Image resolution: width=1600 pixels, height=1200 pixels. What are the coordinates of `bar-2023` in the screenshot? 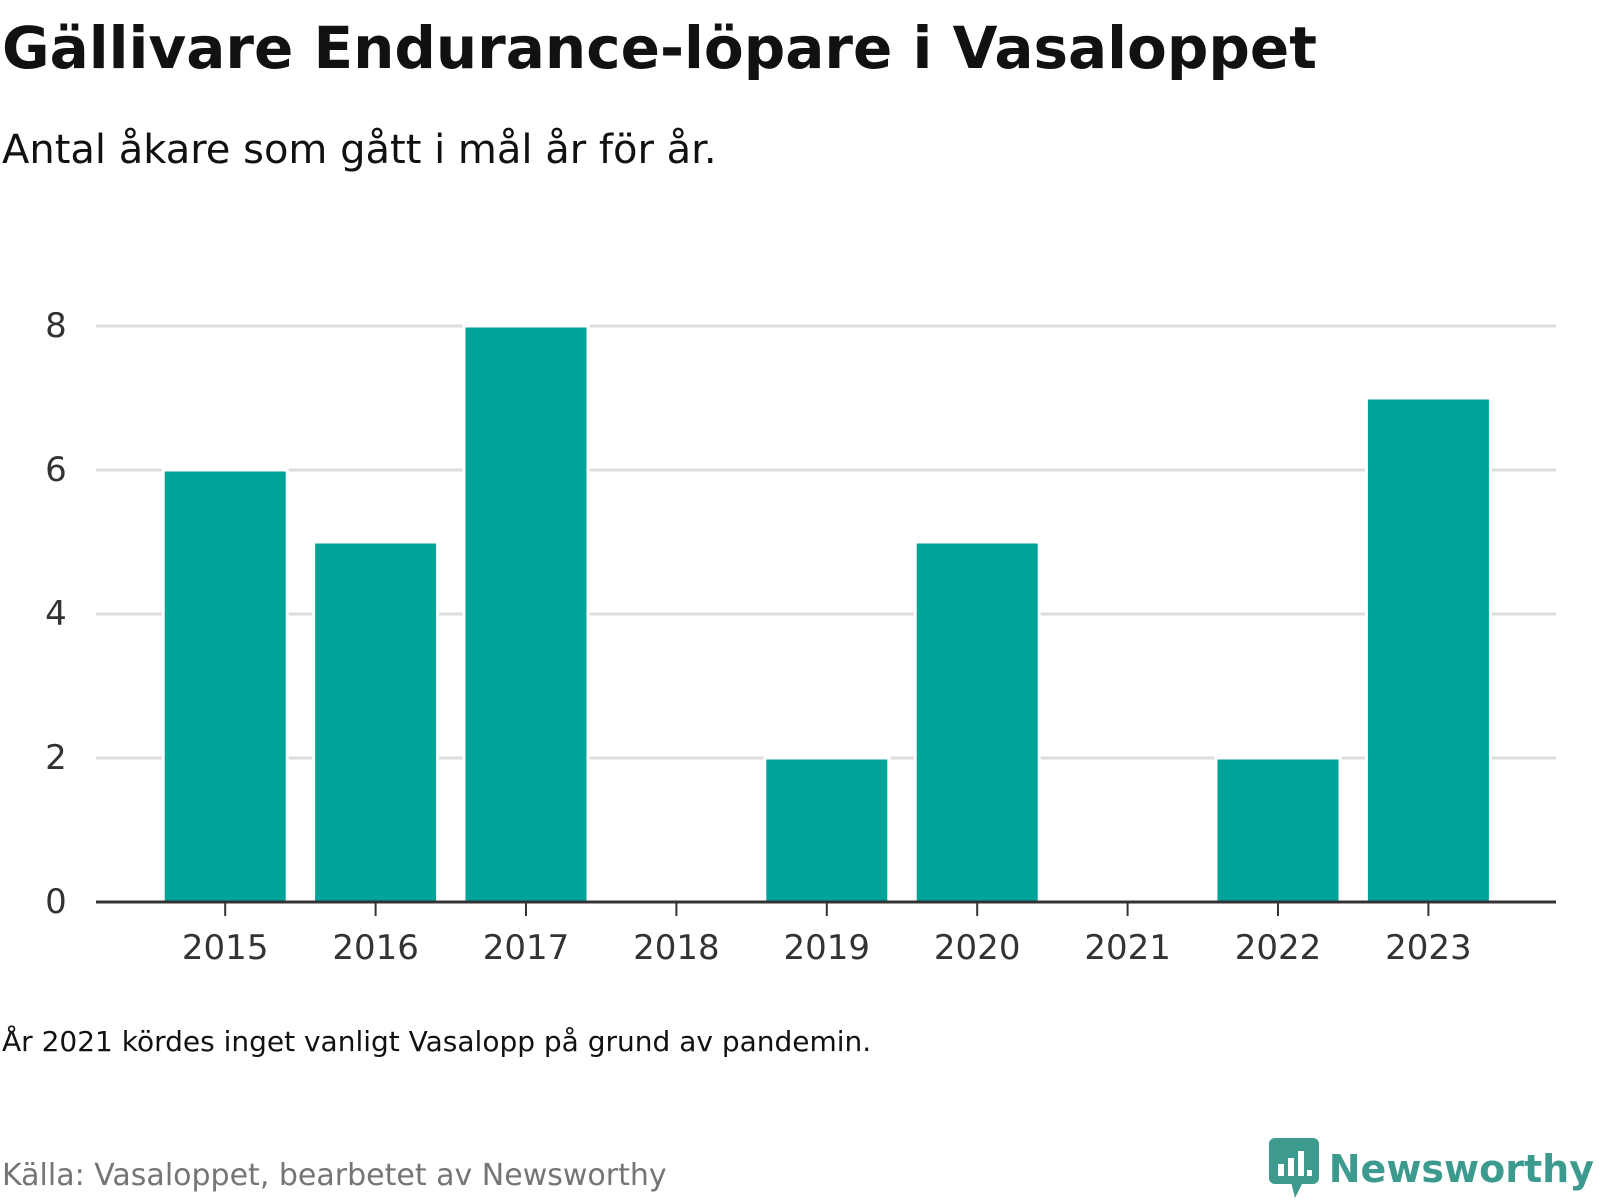 It's located at (1428, 650).